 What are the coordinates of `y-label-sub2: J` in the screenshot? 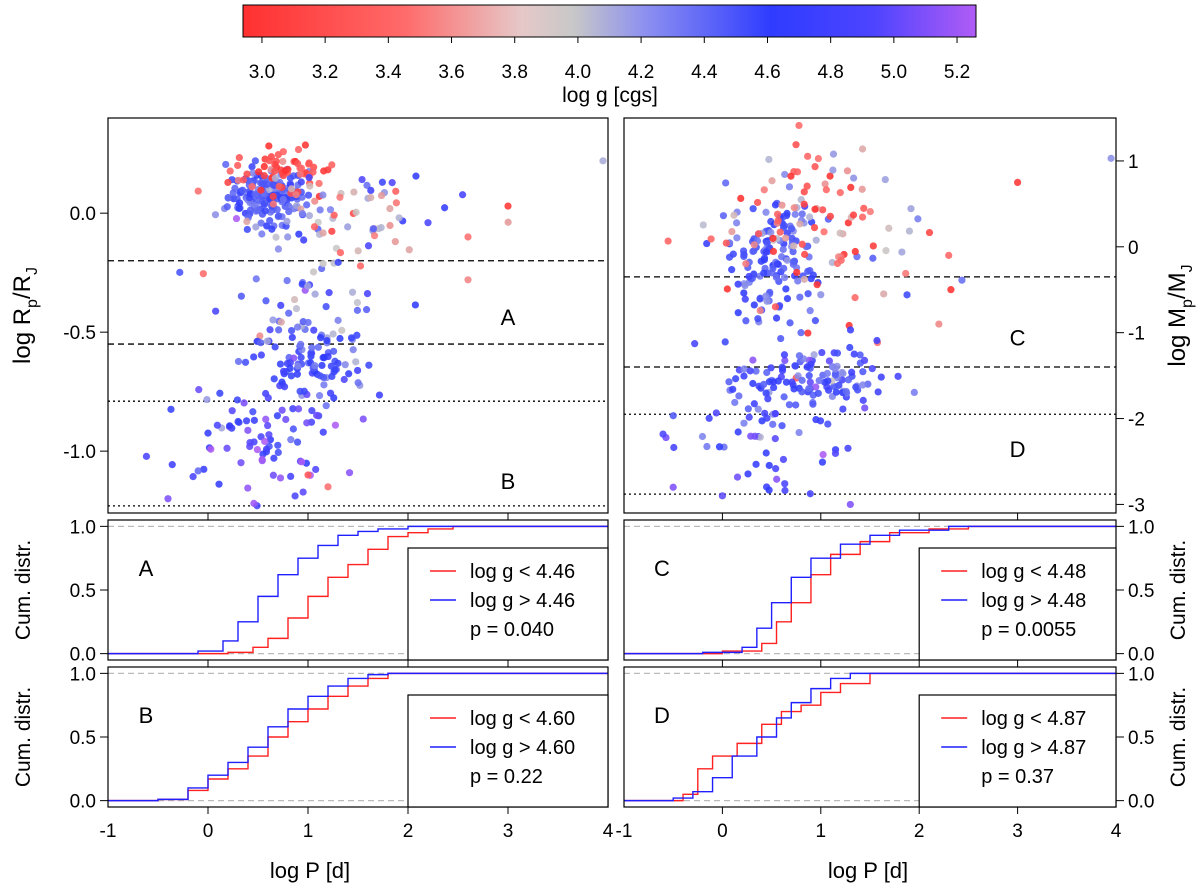 It's located at (1187, 268).